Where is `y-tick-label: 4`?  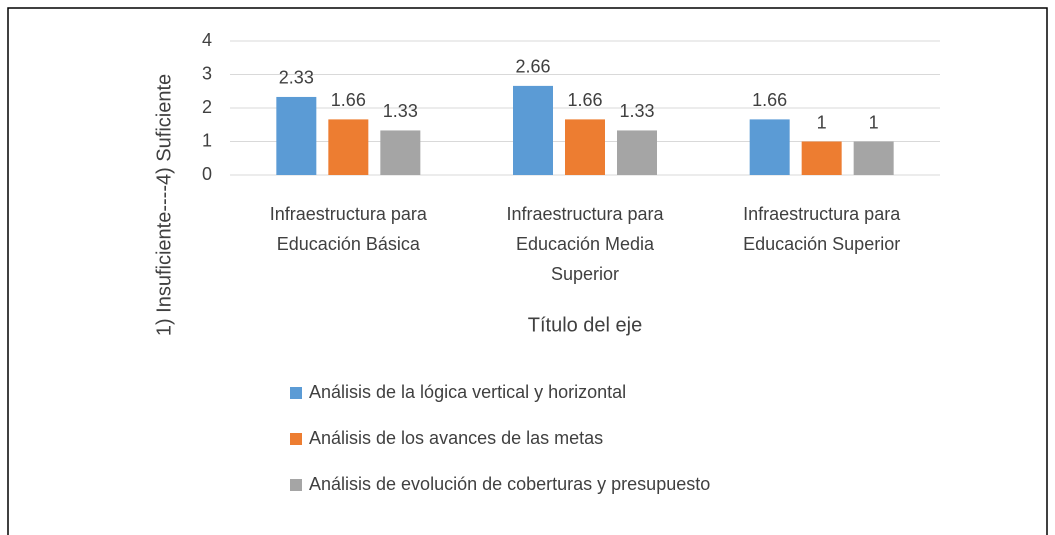 y-tick-label: 4 is located at coordinates (207, 40).